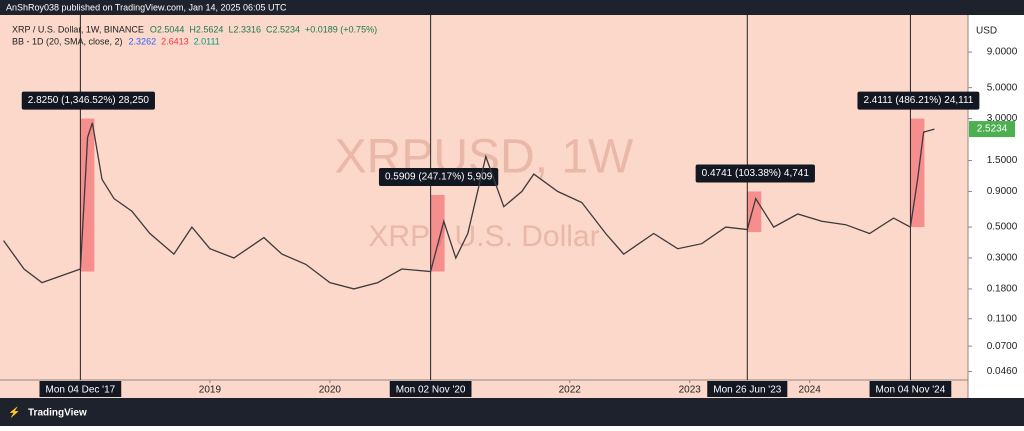 This screenshot has height=431, width=1024. I want to click on x-tick-label: 2024, so click(810, 390).